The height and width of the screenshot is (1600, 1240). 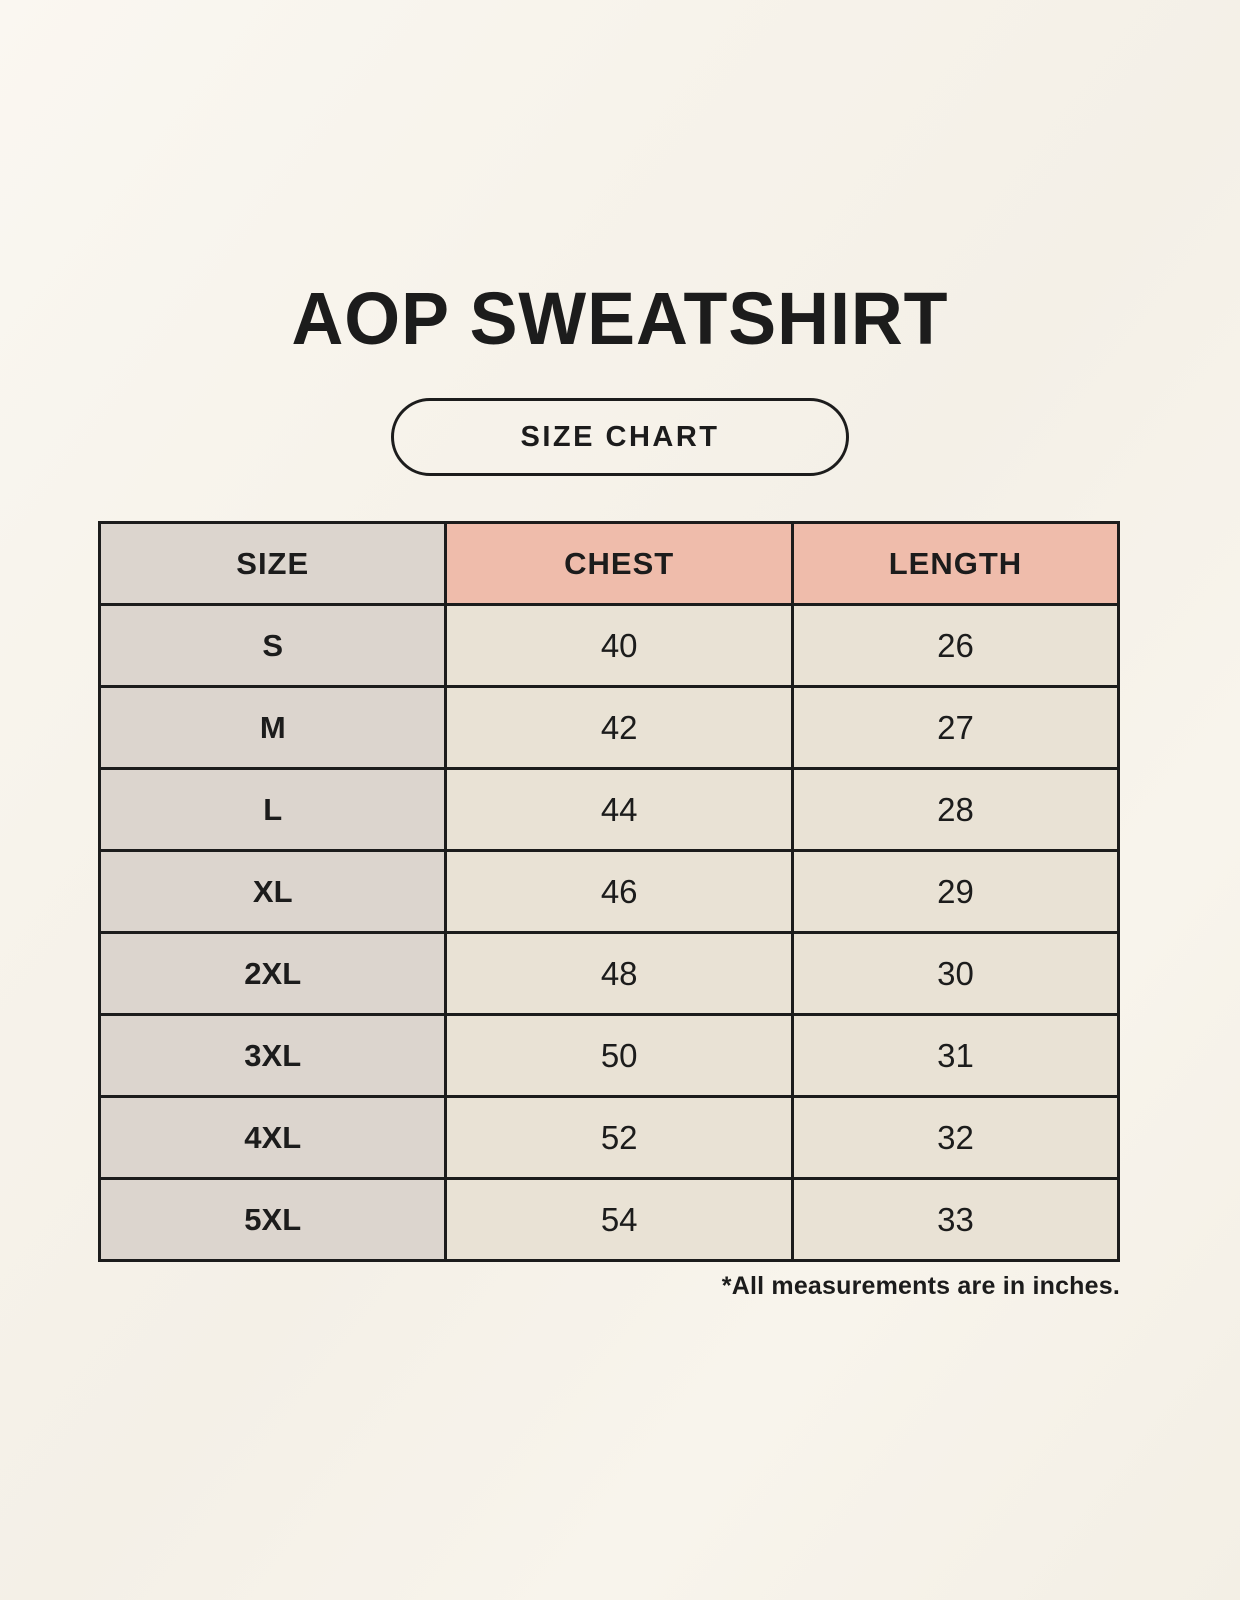 I want to click on length-value: 27, so click(x=955, y=727).